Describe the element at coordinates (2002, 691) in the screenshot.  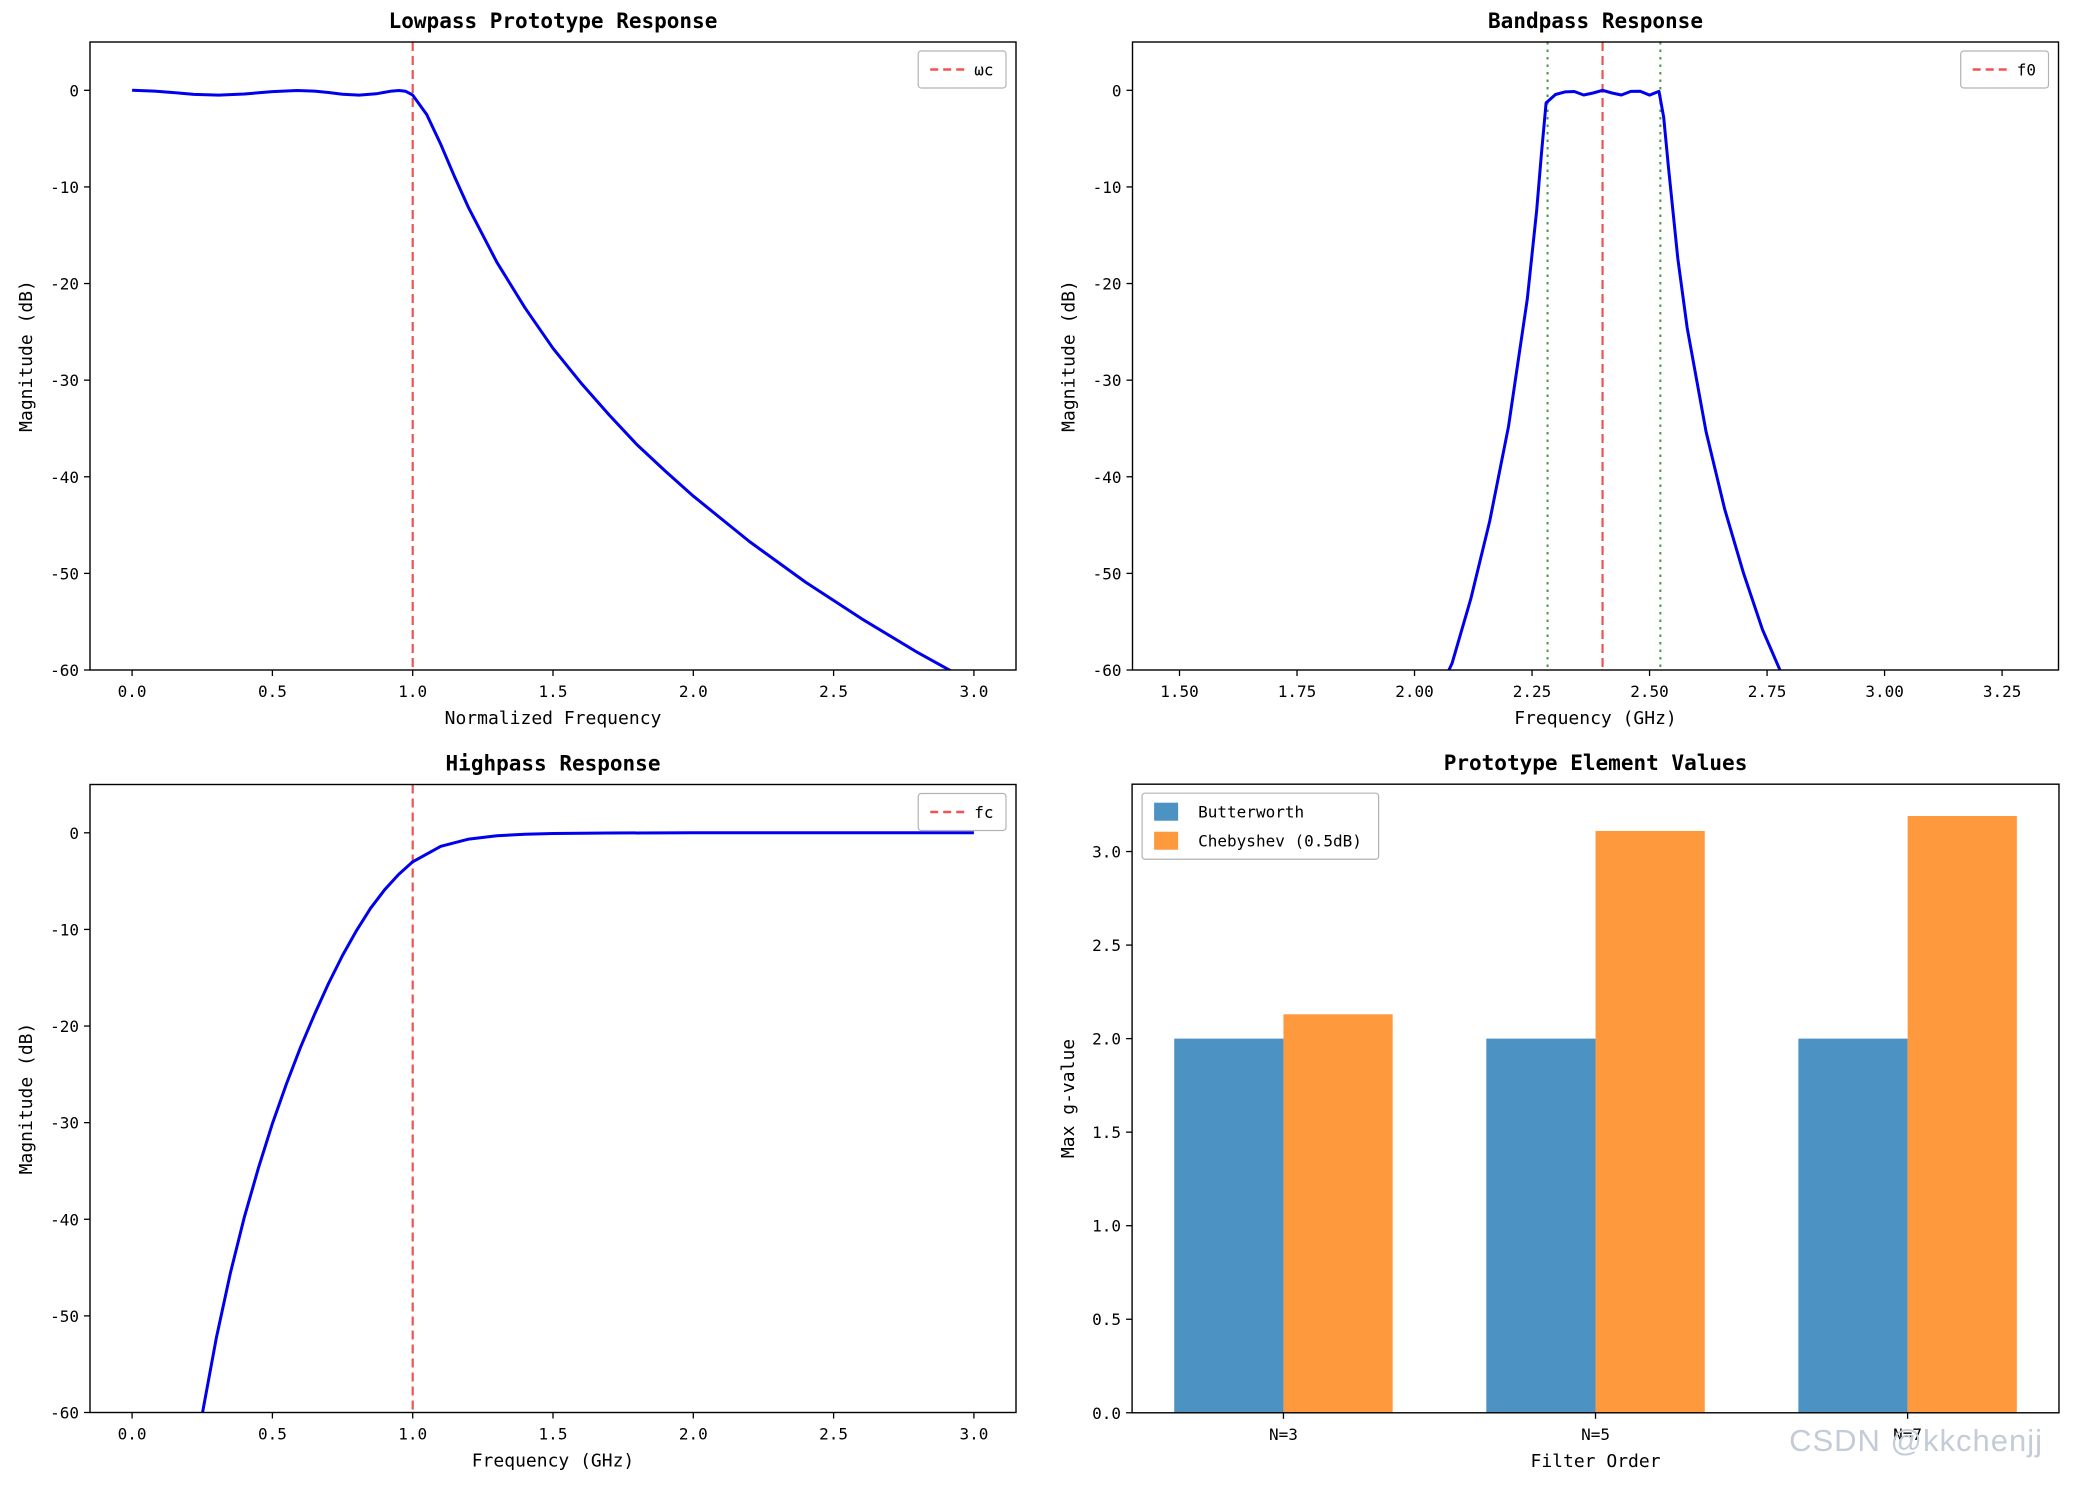
I see `x-tick-label: 3.25` at that location.